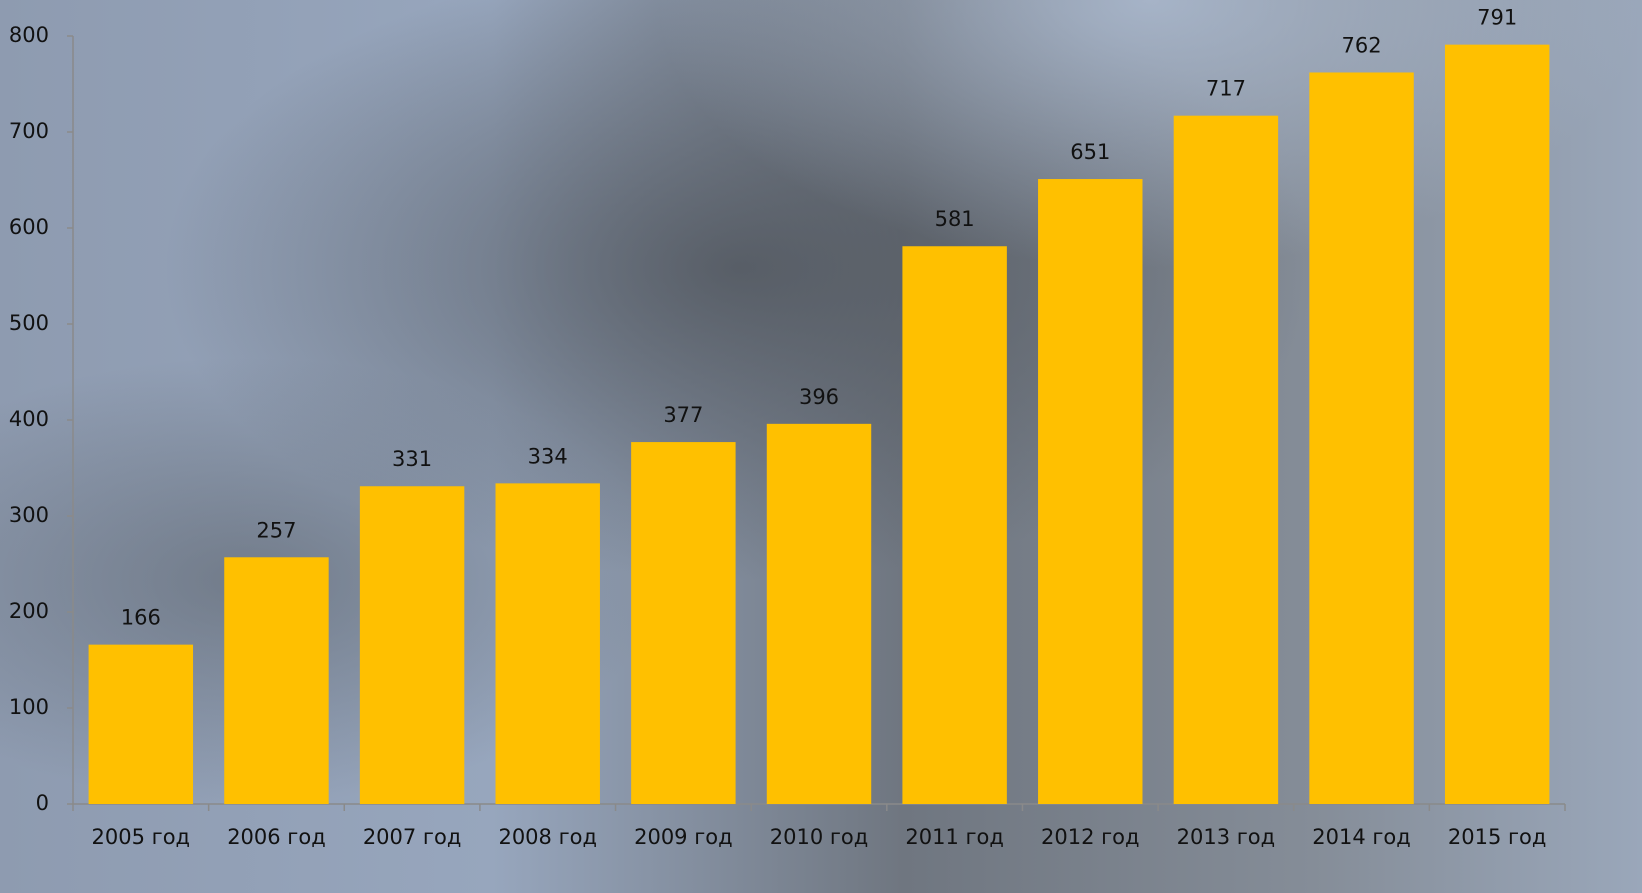 The height and width of the screenshot is (893, 1642). I want to click on x-tick-label: 2010 год, so click(819, 837).